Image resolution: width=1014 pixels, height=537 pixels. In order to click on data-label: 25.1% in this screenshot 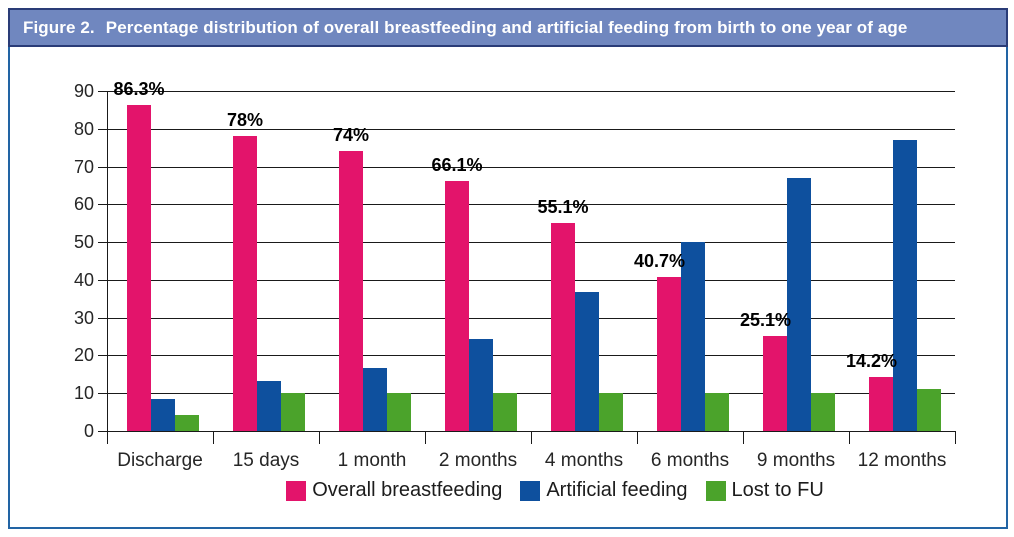, I will do `click(765, 320)`.